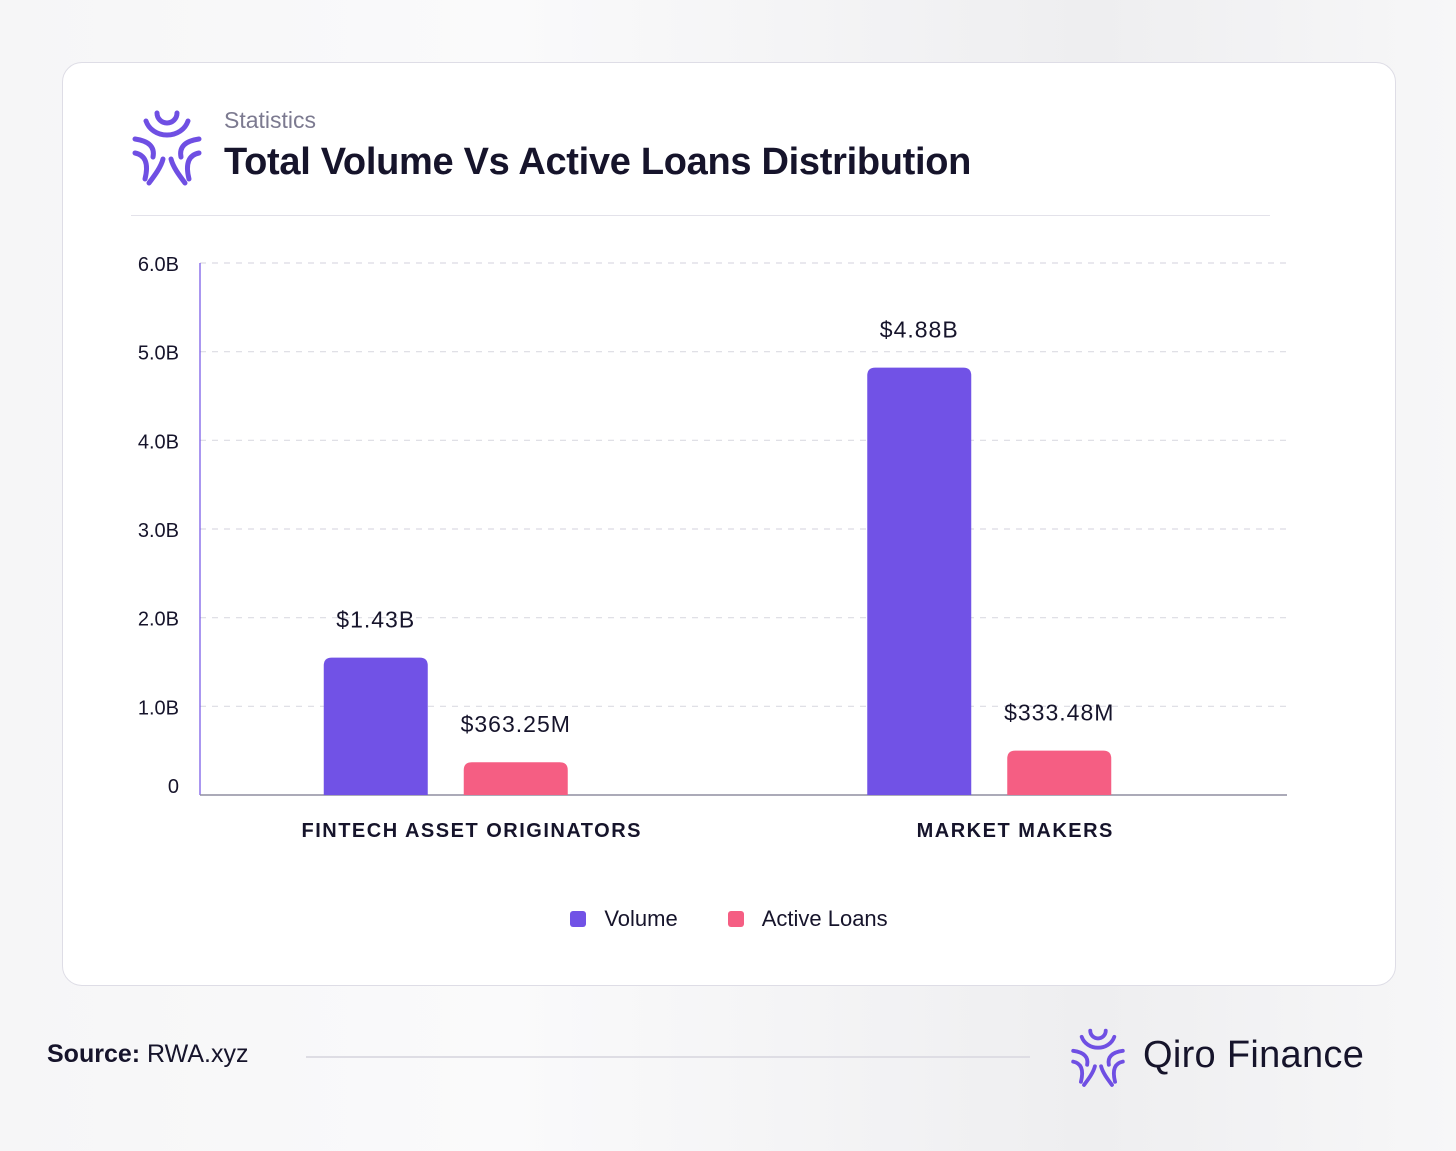 The image size is (1456, 1151). Describe the element at coordinates (198, 1054) in the screenshot. I see `source-value: RWA.xyz` at that location.